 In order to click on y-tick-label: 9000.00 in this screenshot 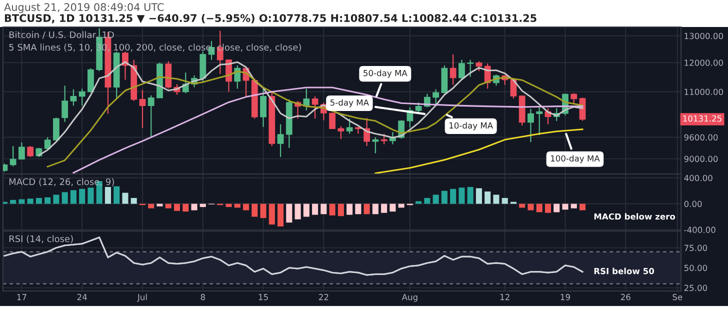, I will do `click(701, 159)`.